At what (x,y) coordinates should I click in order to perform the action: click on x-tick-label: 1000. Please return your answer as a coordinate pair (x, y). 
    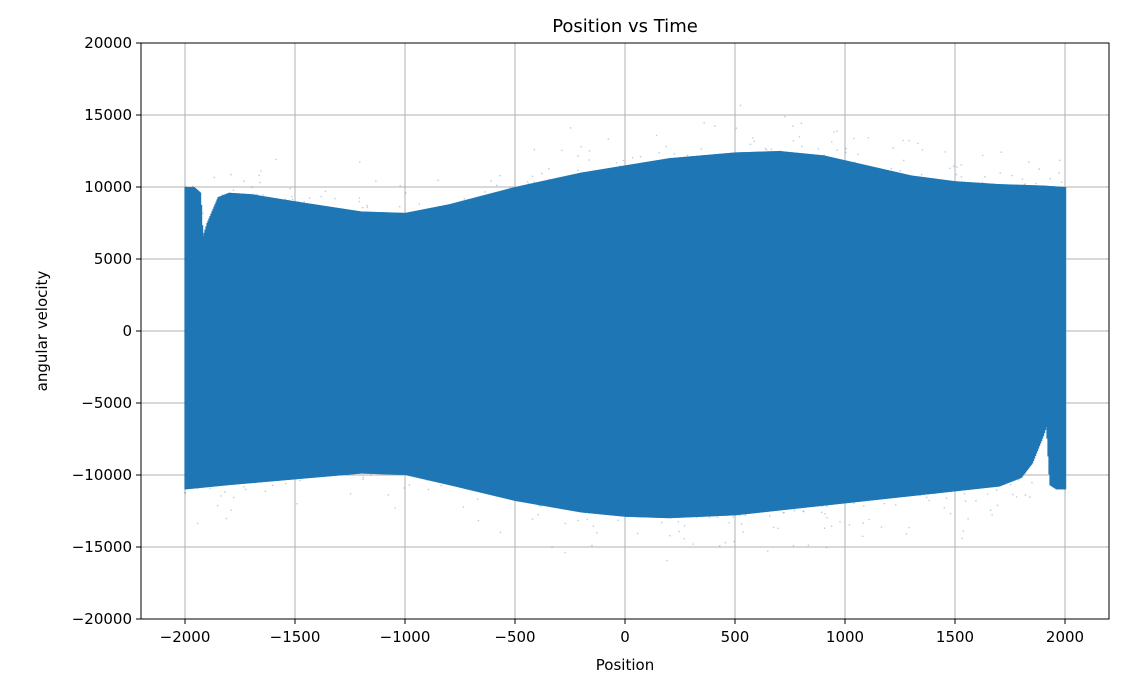
    Looking at the image, I should click on (845, 637).